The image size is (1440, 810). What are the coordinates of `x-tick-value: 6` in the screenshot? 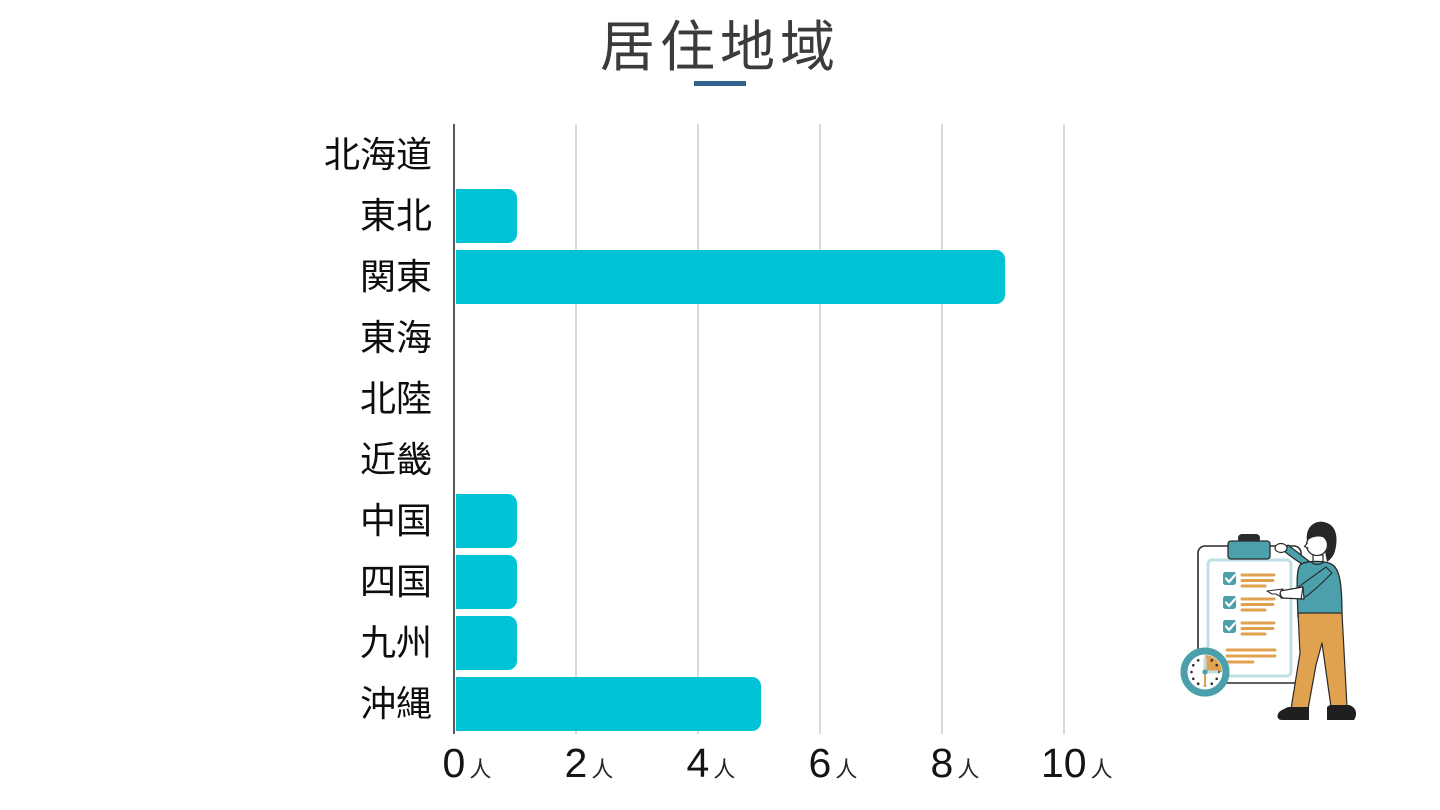 It's located at (820, 763).